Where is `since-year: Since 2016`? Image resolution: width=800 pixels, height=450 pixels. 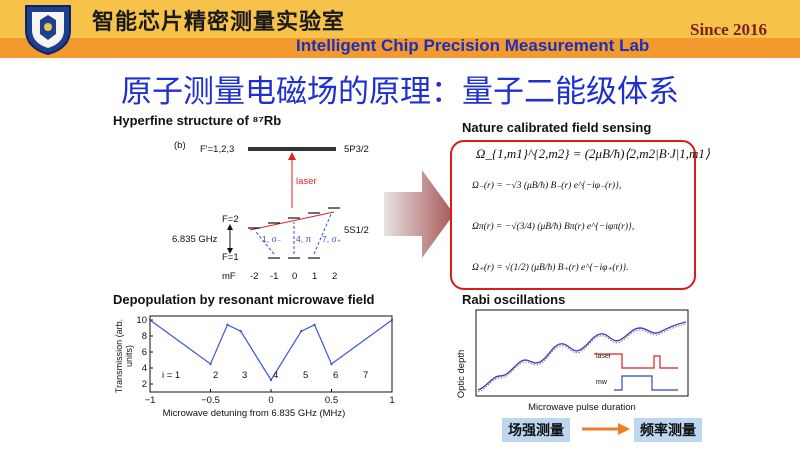
since-year: Since 2016 is located at coordinates (728, 29).